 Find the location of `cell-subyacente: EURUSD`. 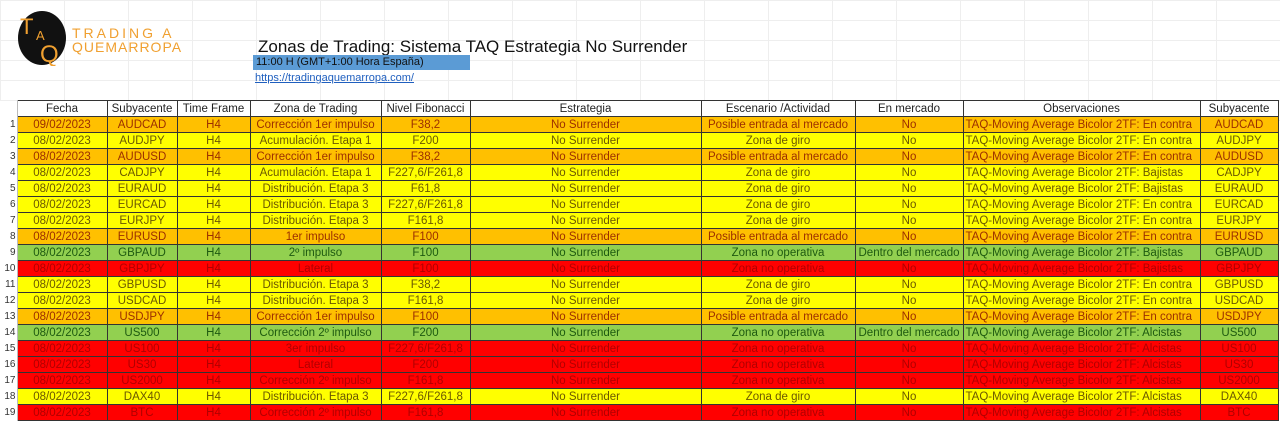

cell-subyacente: EURUSD is located at coordinates (1239, 236).